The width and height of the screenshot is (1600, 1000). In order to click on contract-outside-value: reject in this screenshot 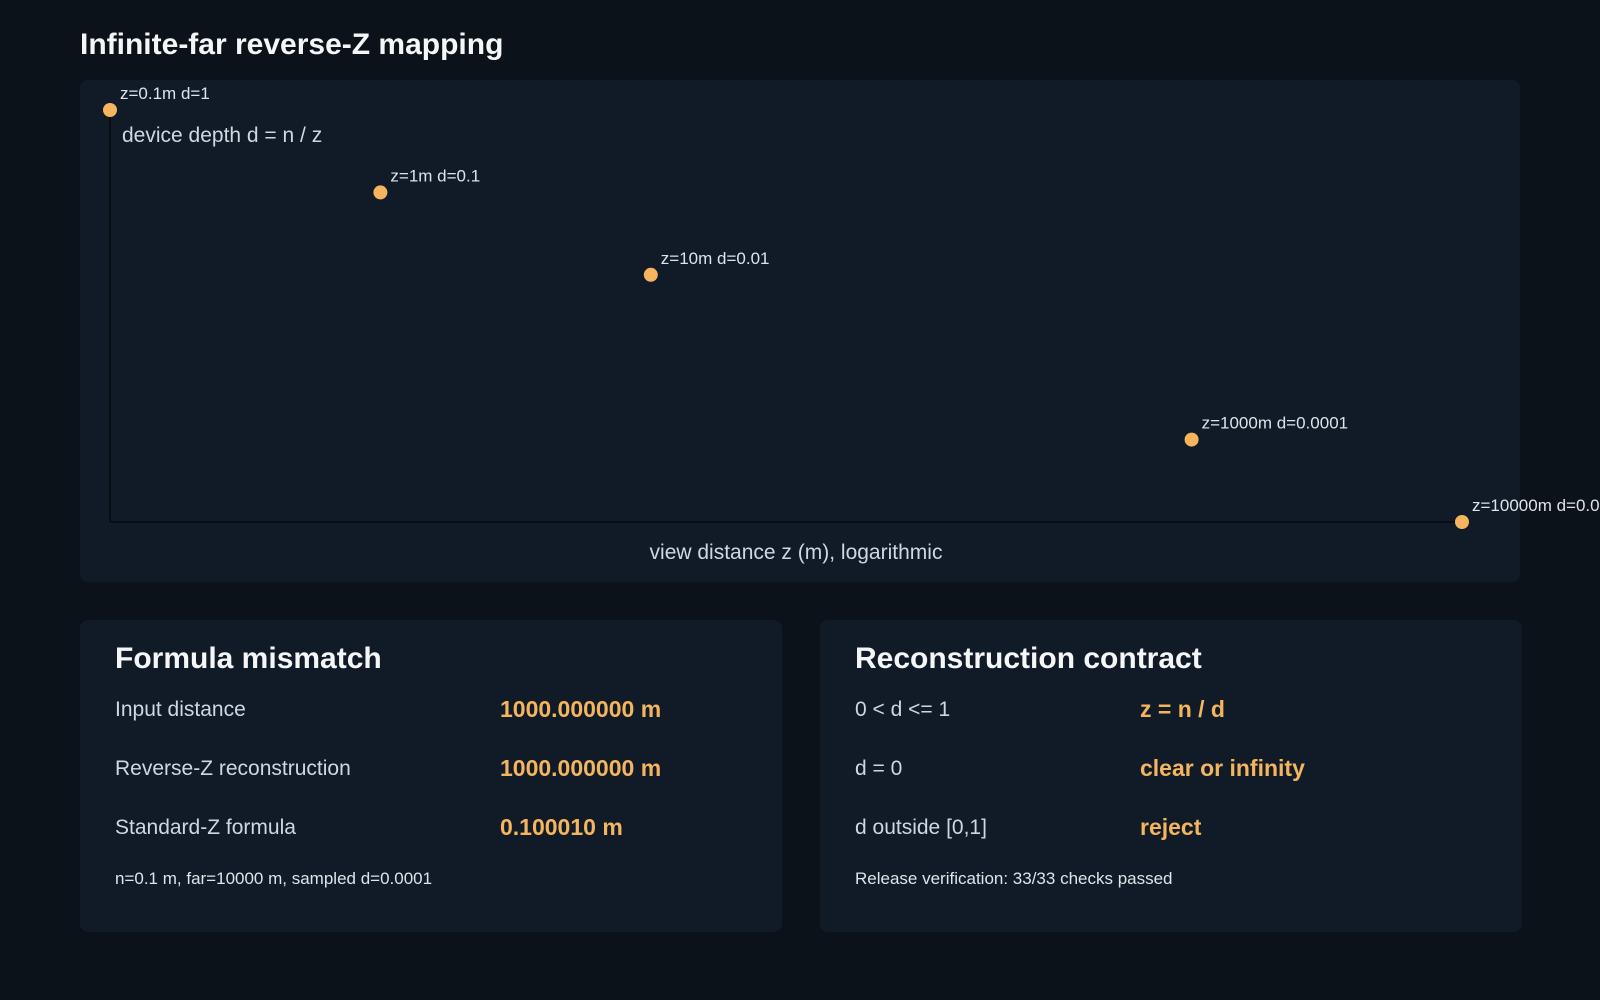, I will do `click(1171, 827)`.